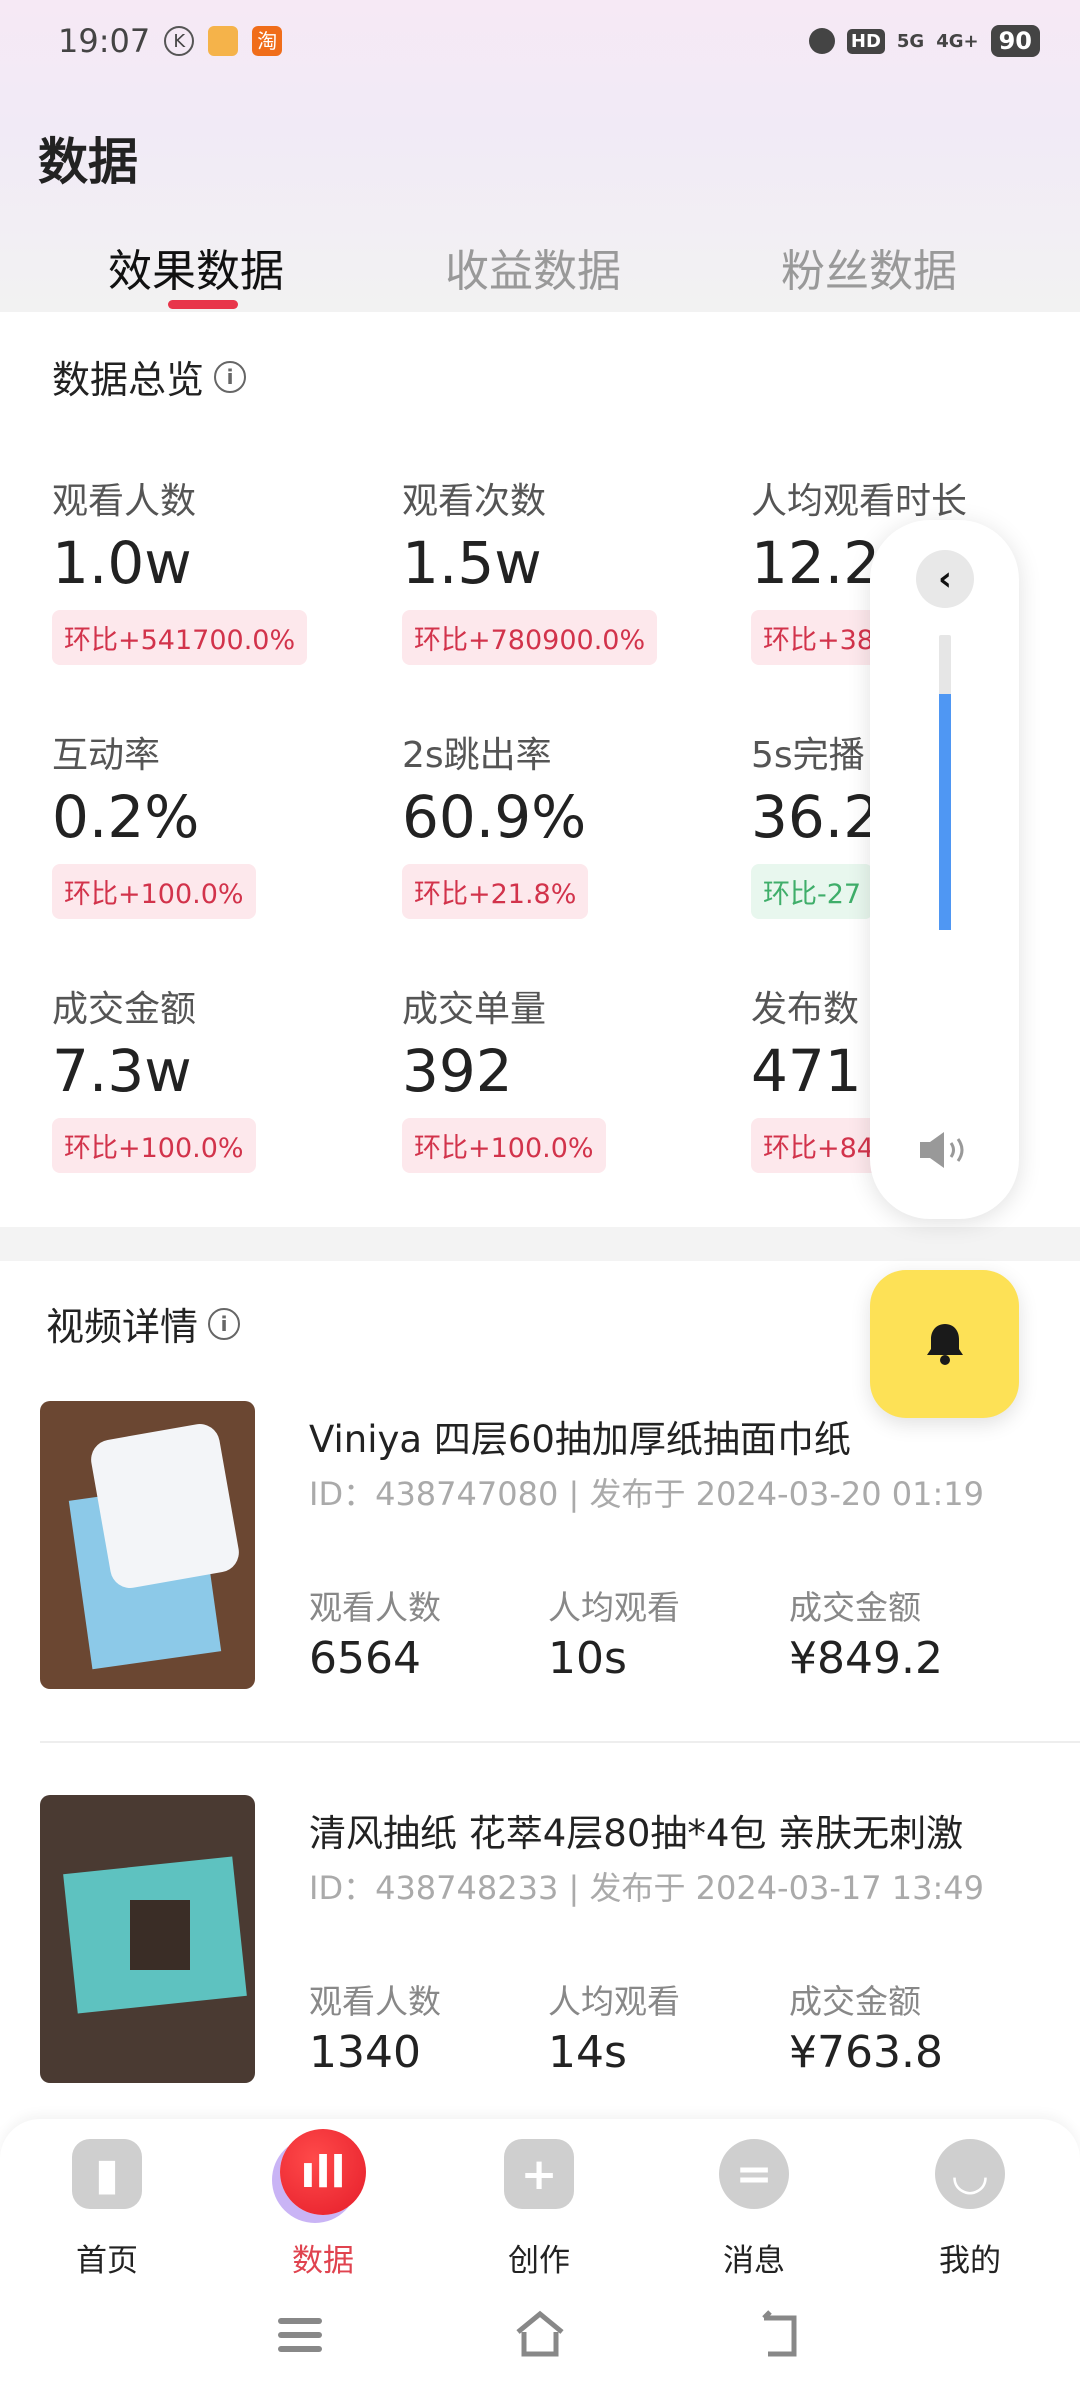  What do you see at coordinates (614, 1632) in the screenshot?
I see `video-stat: 人均观看 10s` at bounding box center [614, 1632].